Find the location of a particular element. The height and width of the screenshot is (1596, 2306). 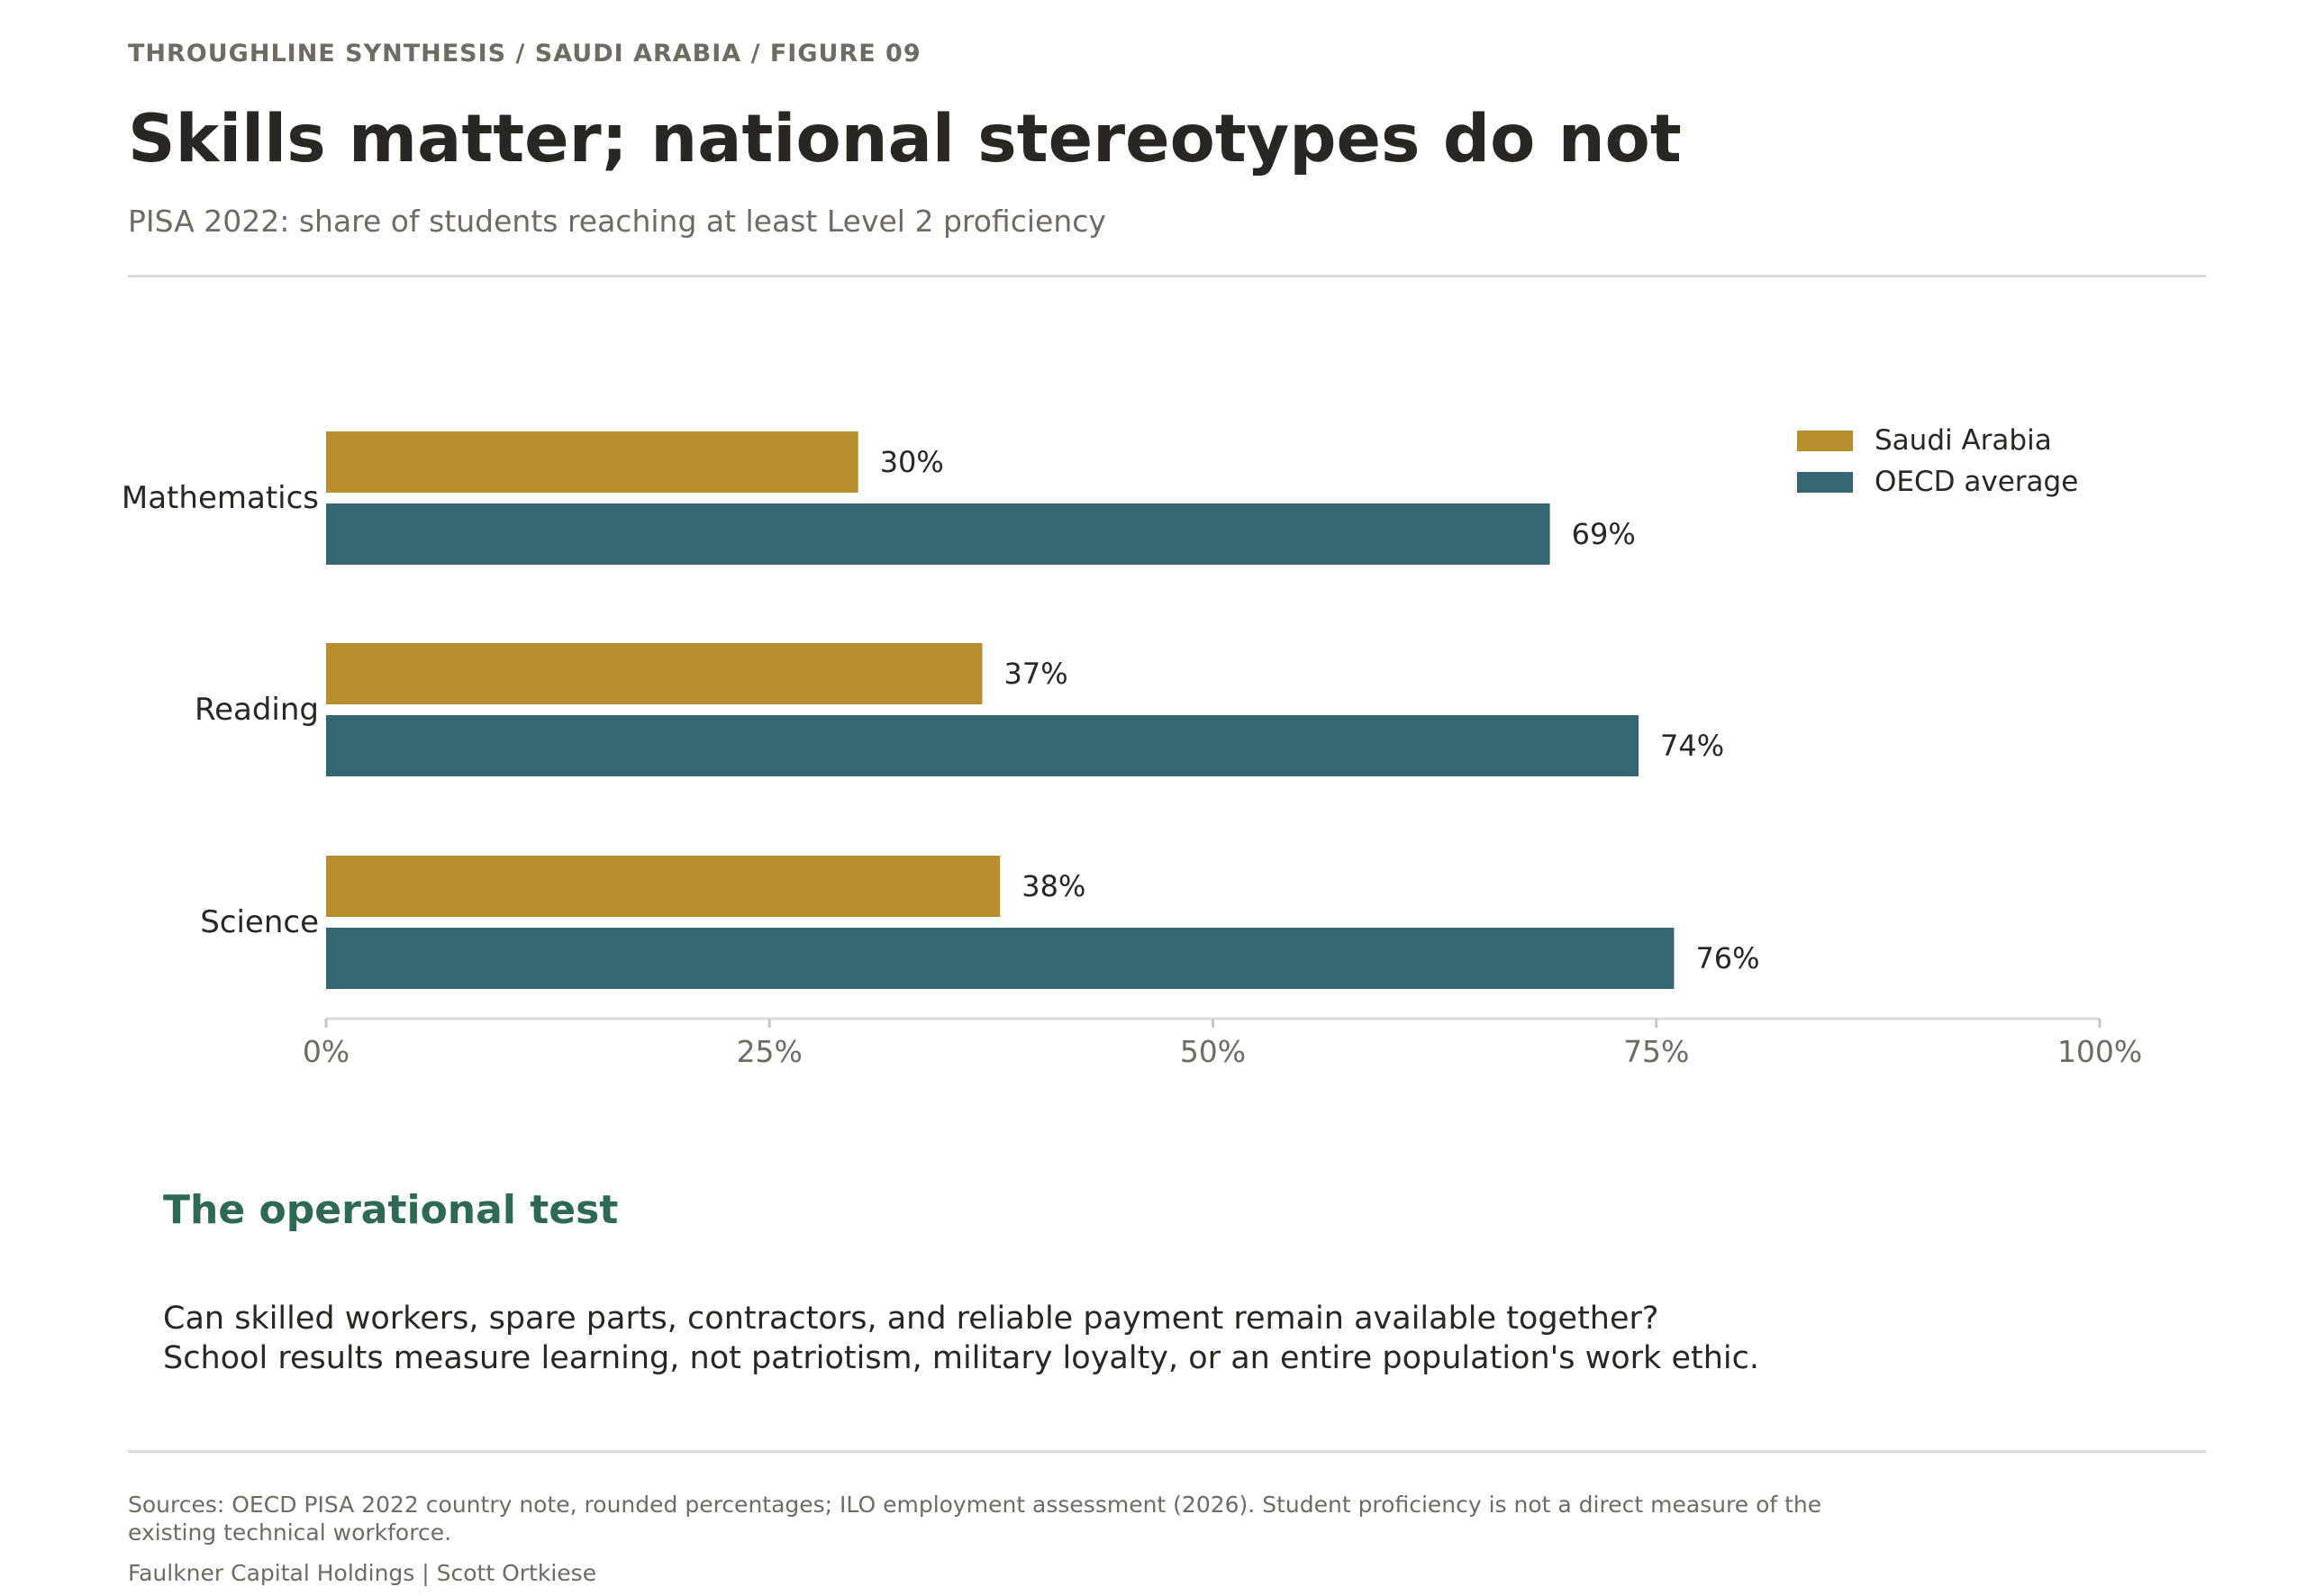

legend-label-oecd-average: OECD average is located at coordinates (1977, 482).